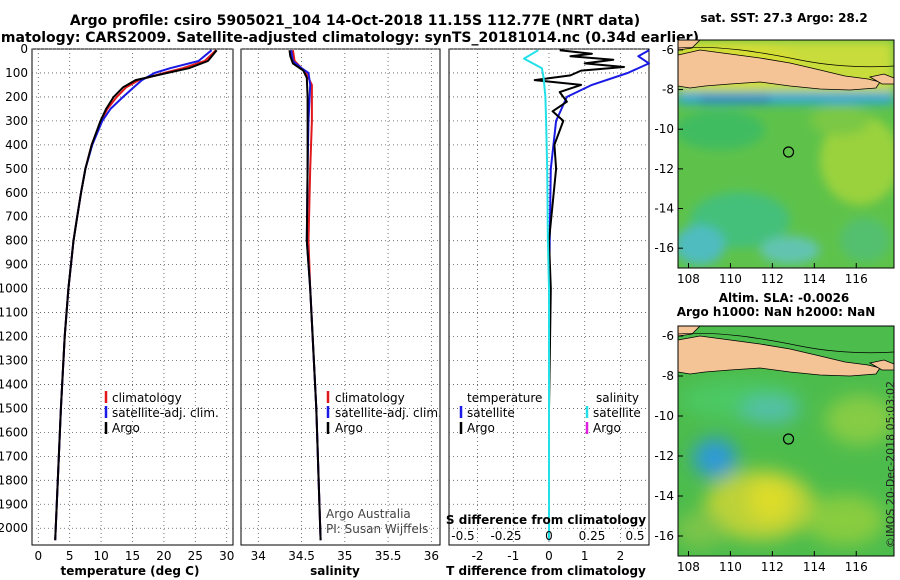 The image size is (900, 580). What do you see at coordinates (226, 556) in the screenshot?
I see `temperature-xtick-label: 30` at bounding box center [226, 556].